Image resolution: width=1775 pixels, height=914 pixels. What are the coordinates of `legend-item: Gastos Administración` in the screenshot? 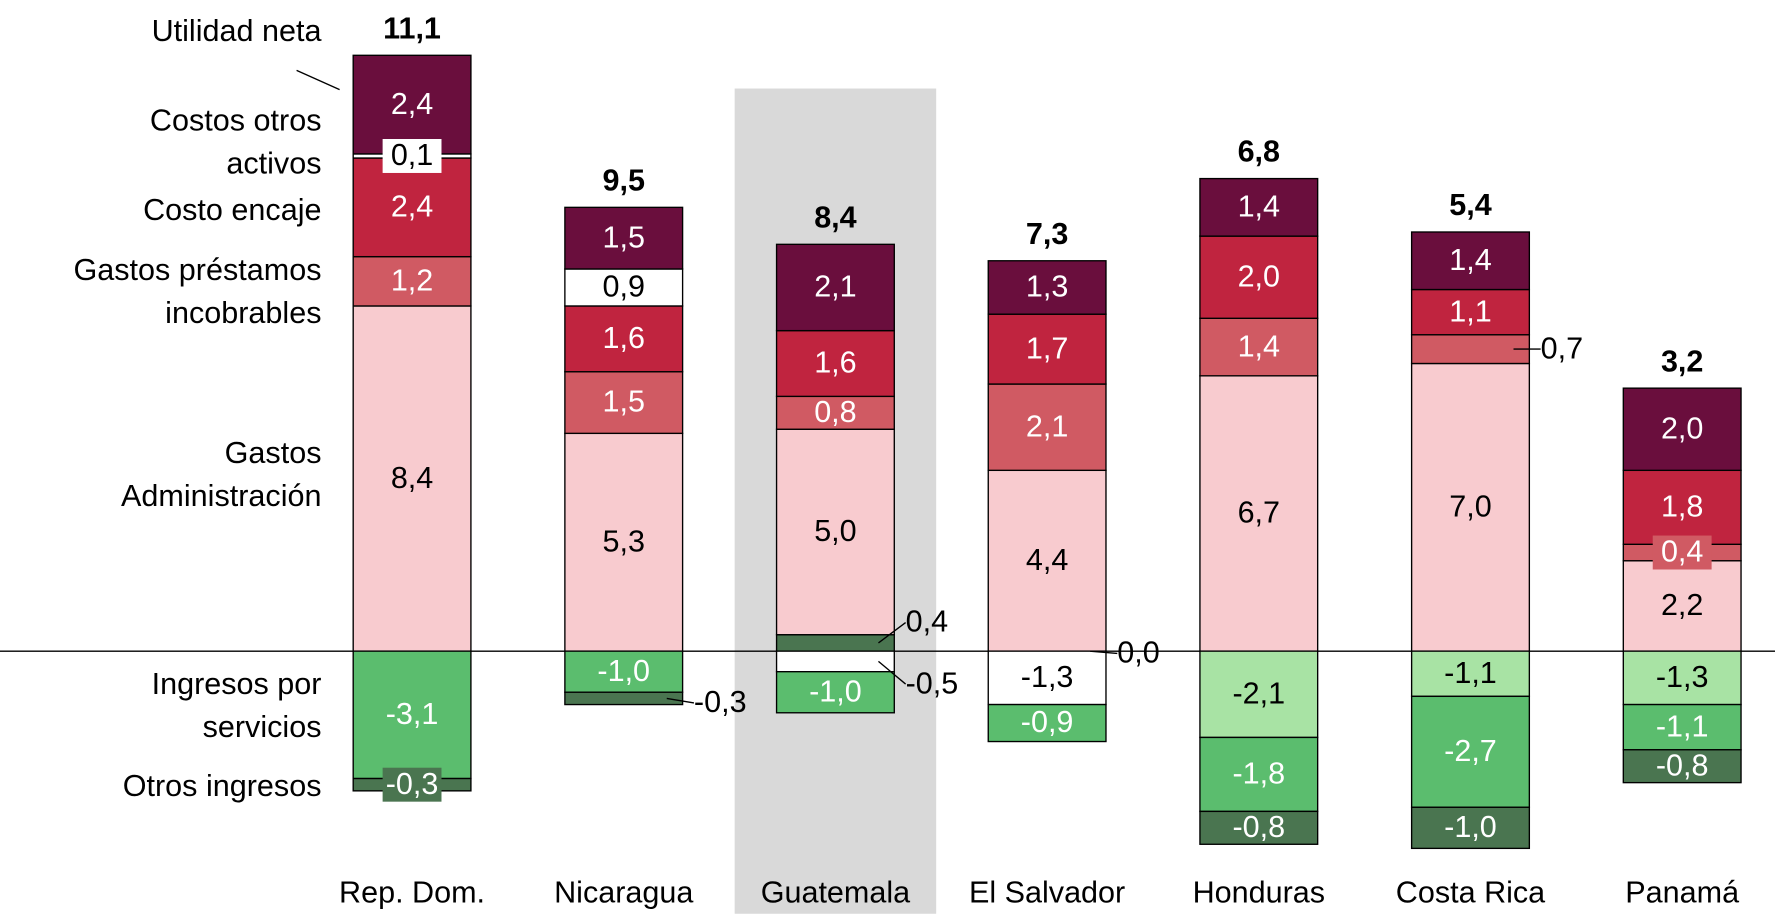 It's located at (221, 474).